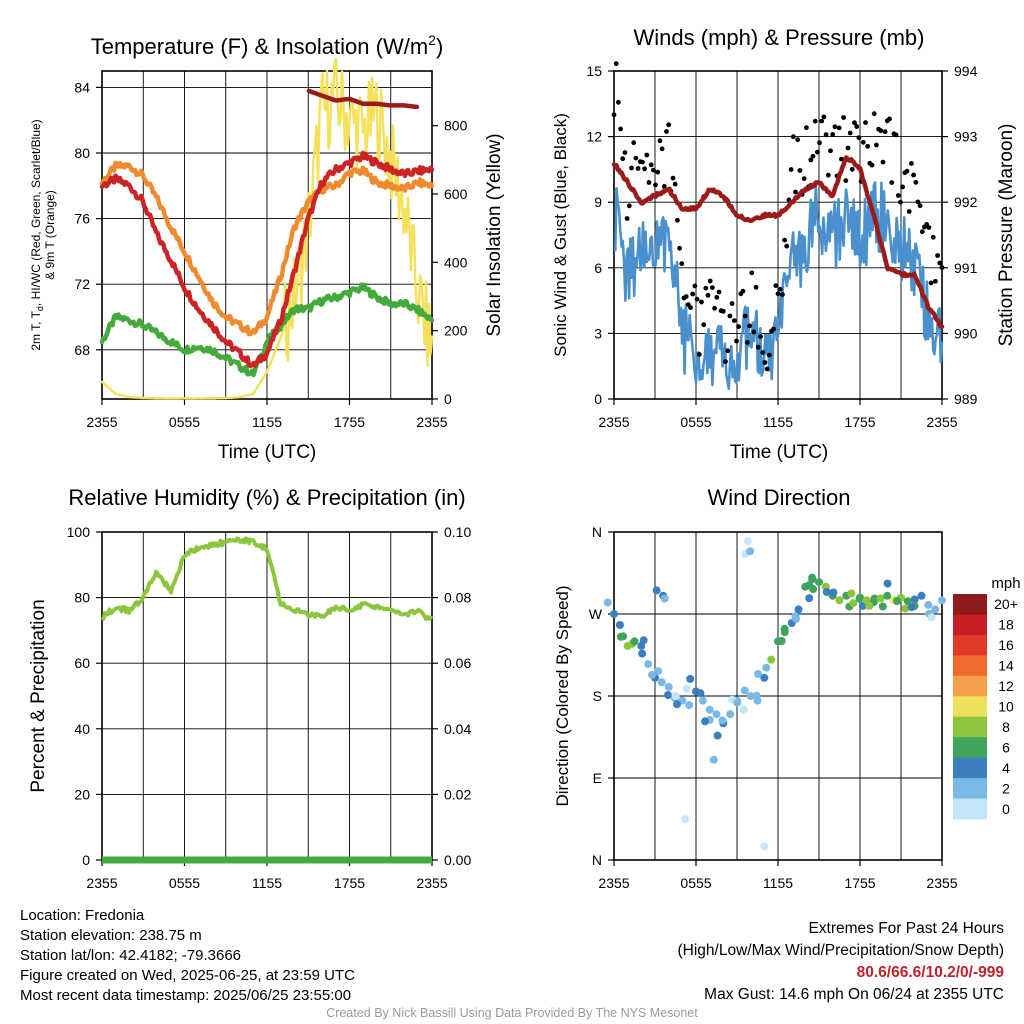  Describe the element at coordinates (86, 860) in the screenshot. I see `humidity-ytick-label: 0` at that location.